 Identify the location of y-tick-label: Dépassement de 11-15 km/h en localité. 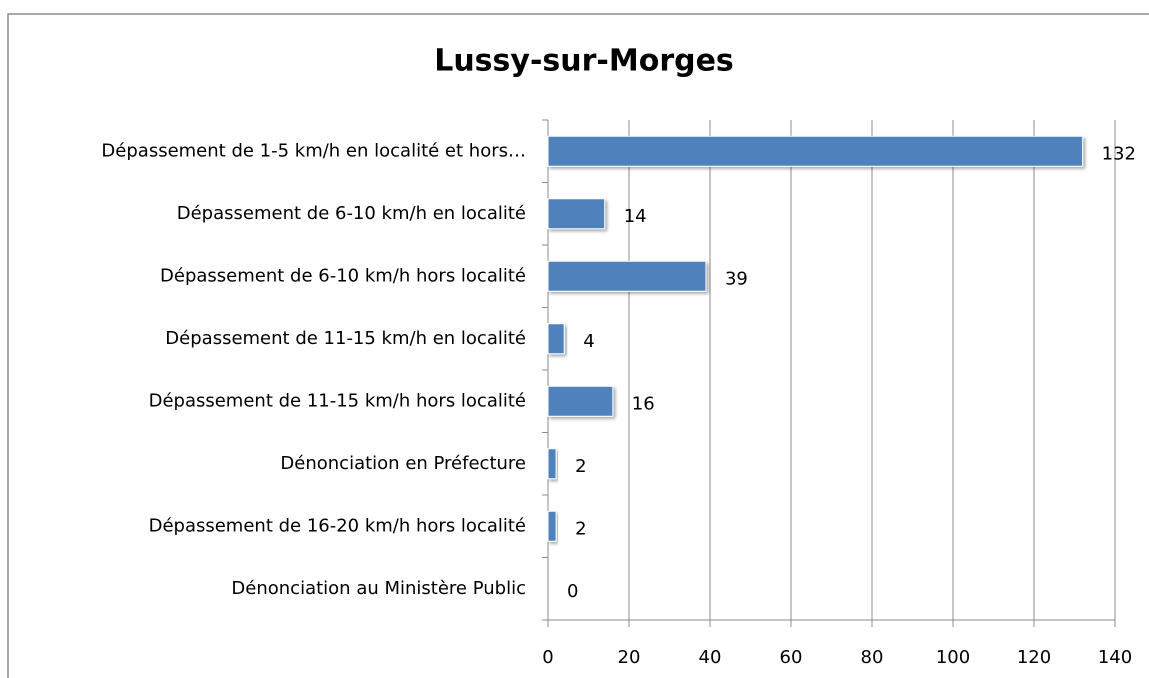
(345, 338).